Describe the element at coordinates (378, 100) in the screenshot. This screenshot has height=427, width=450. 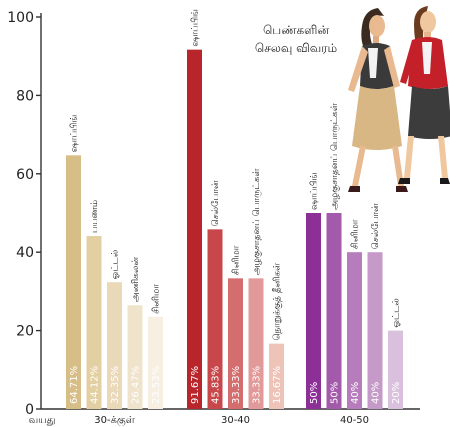
I see `woman-beige-illustration` at that location.